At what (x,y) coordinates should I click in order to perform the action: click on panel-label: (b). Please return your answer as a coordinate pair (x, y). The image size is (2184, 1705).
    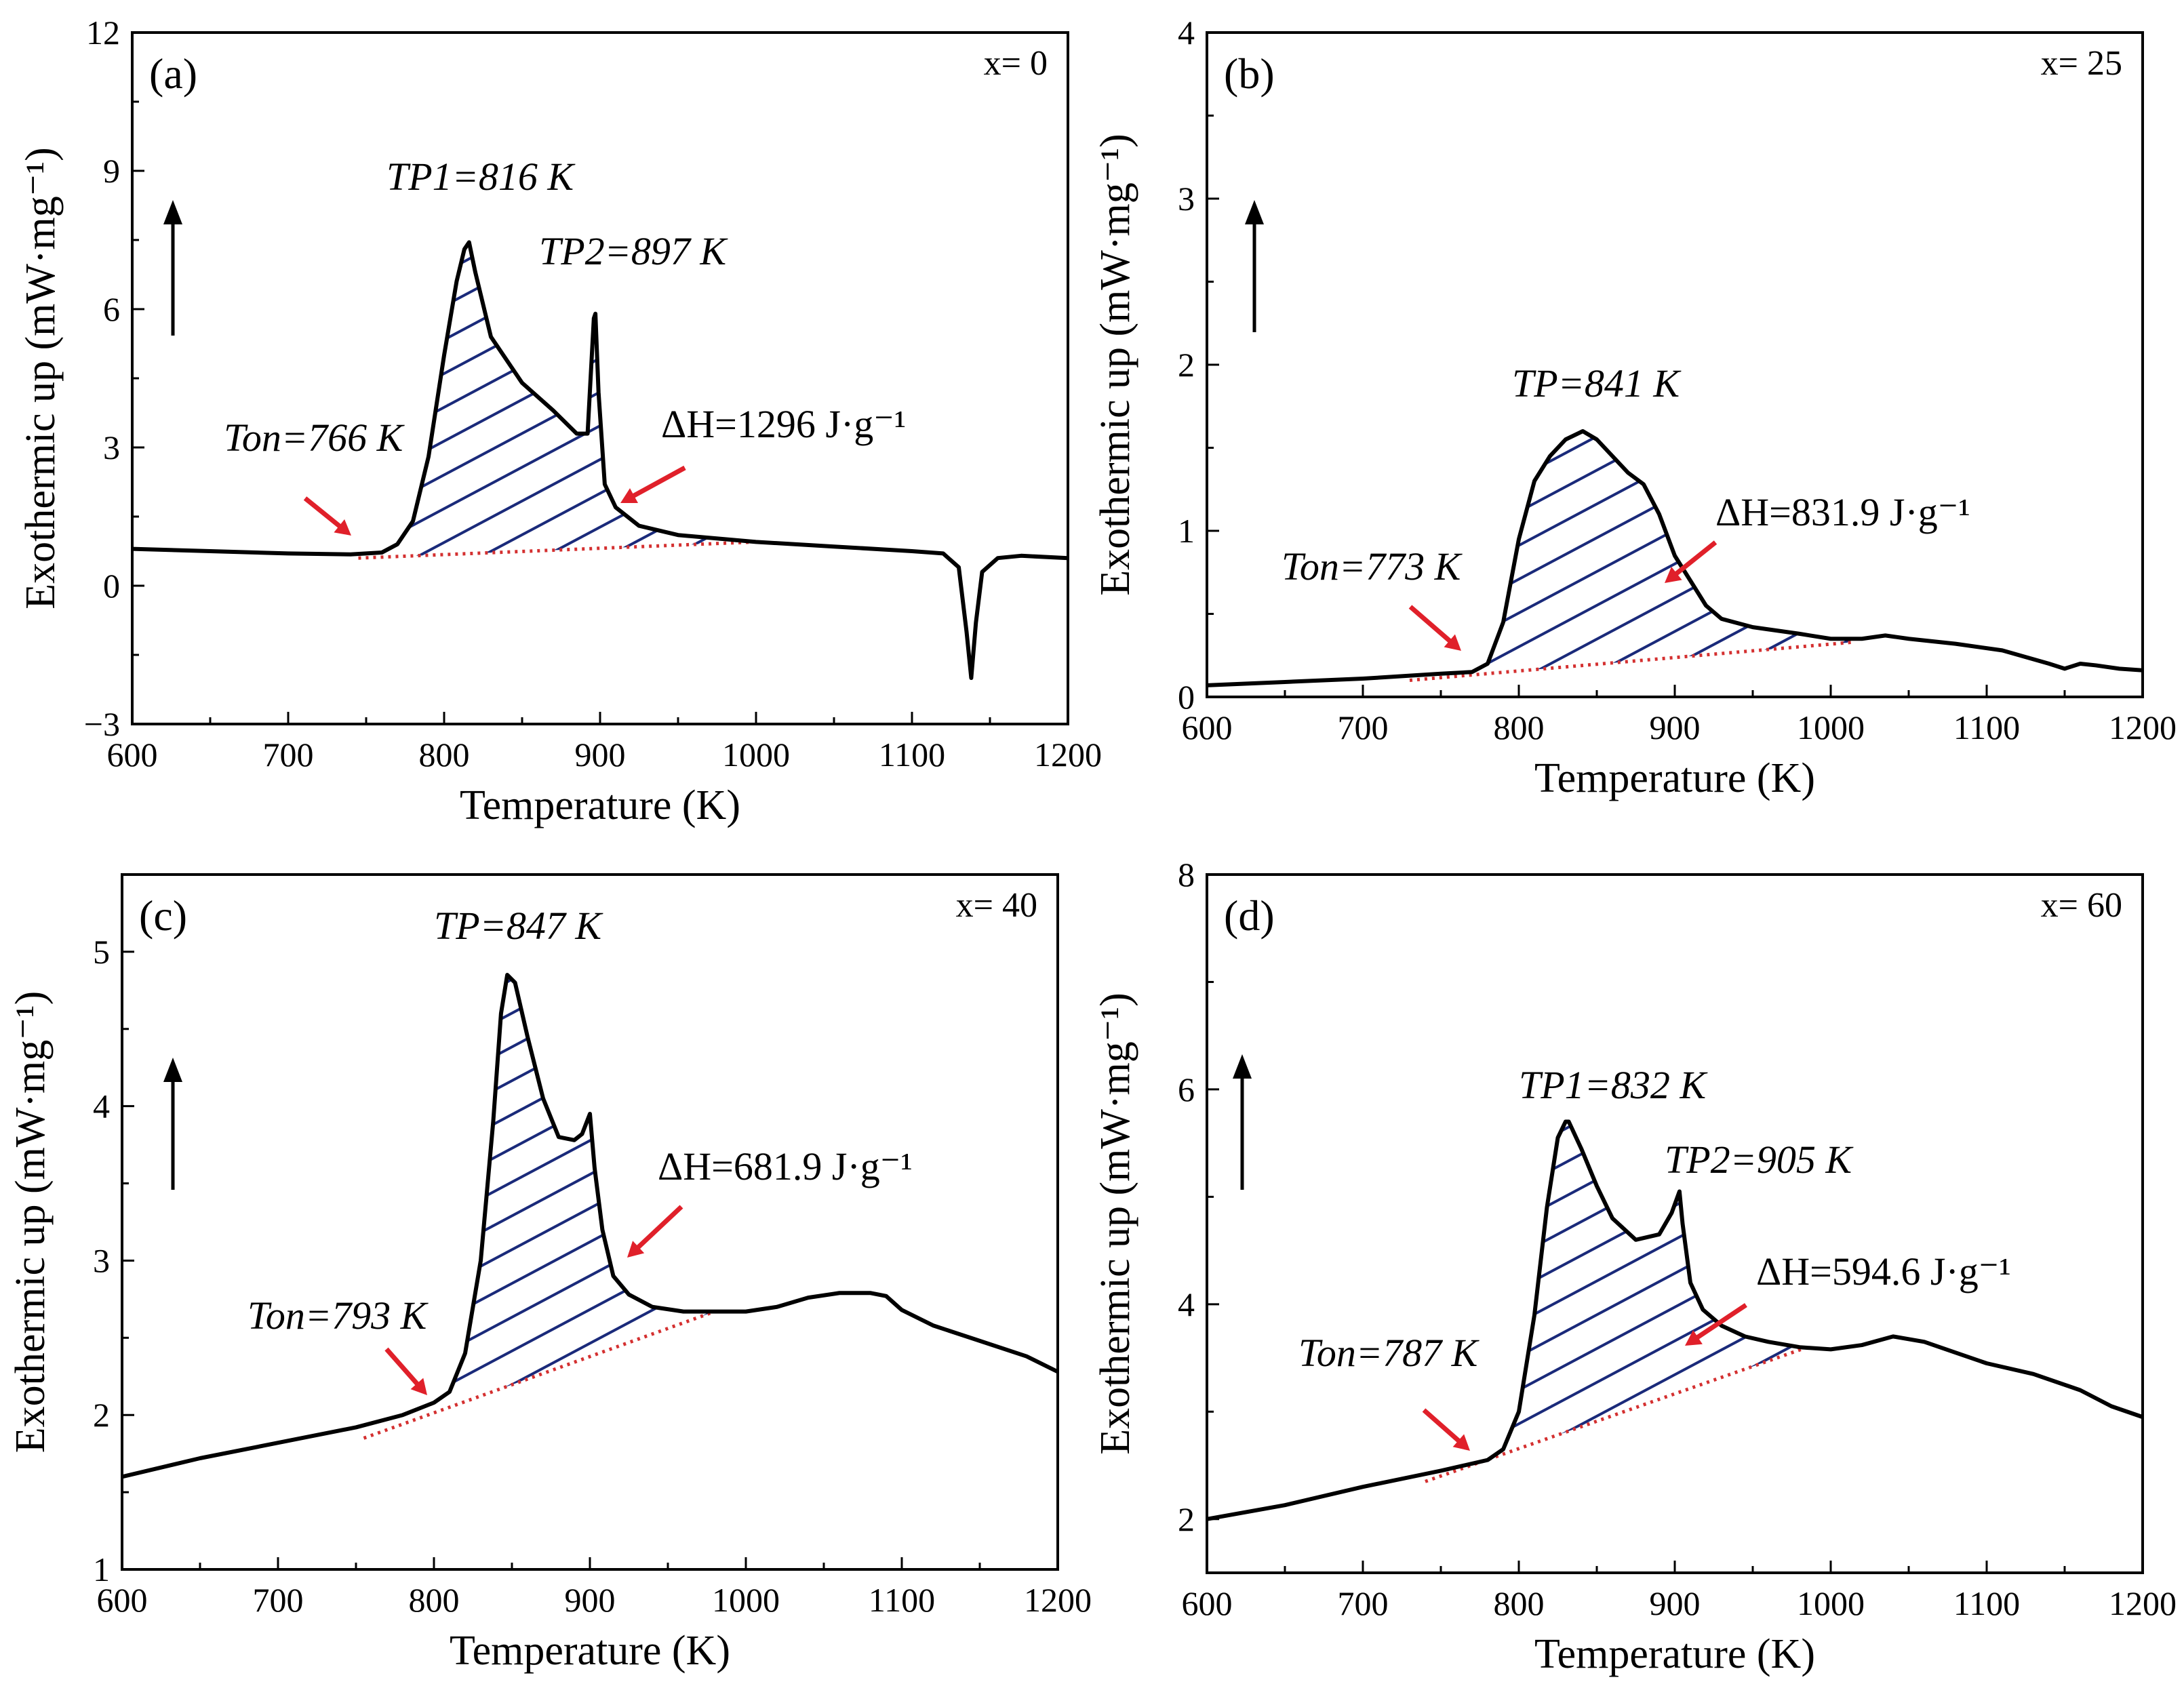
    Looking at the image, I should click on (1249, 73).